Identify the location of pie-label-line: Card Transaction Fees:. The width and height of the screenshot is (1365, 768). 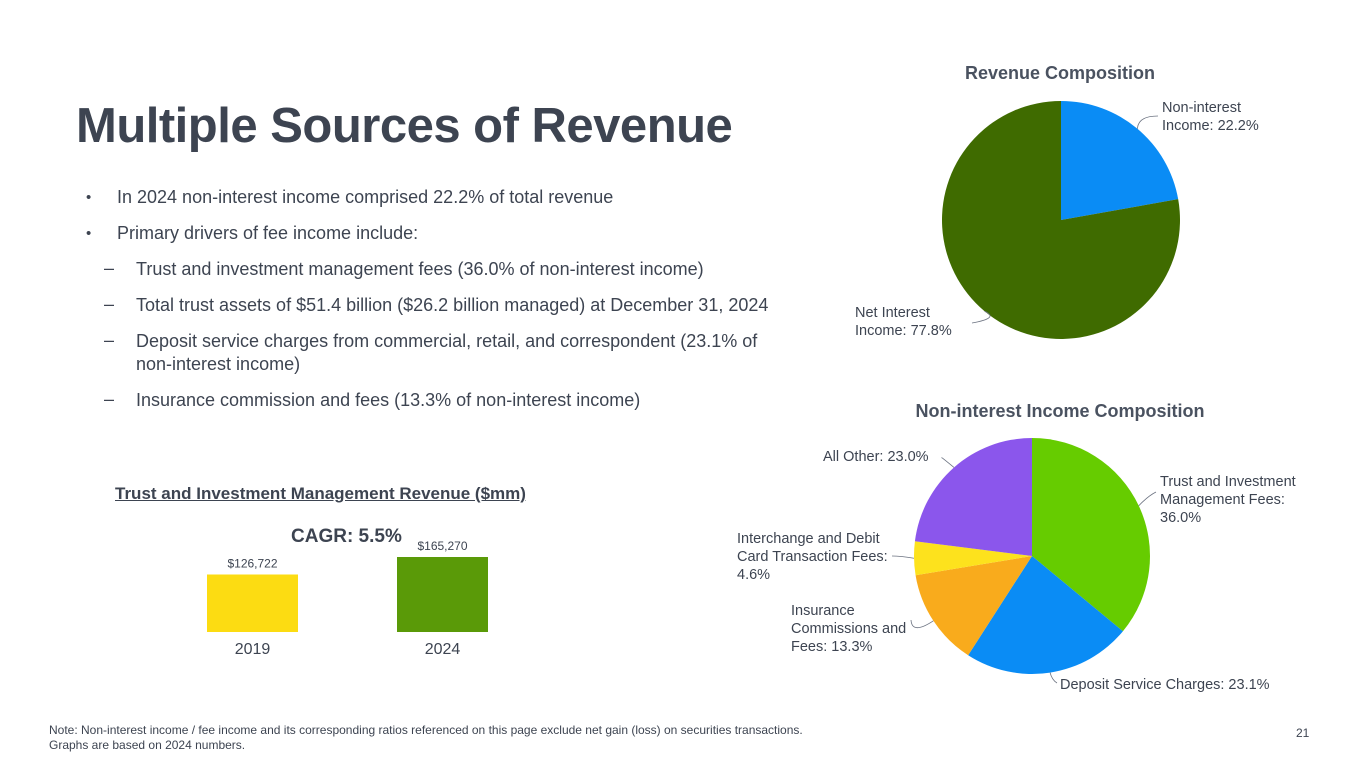
(812, 557).